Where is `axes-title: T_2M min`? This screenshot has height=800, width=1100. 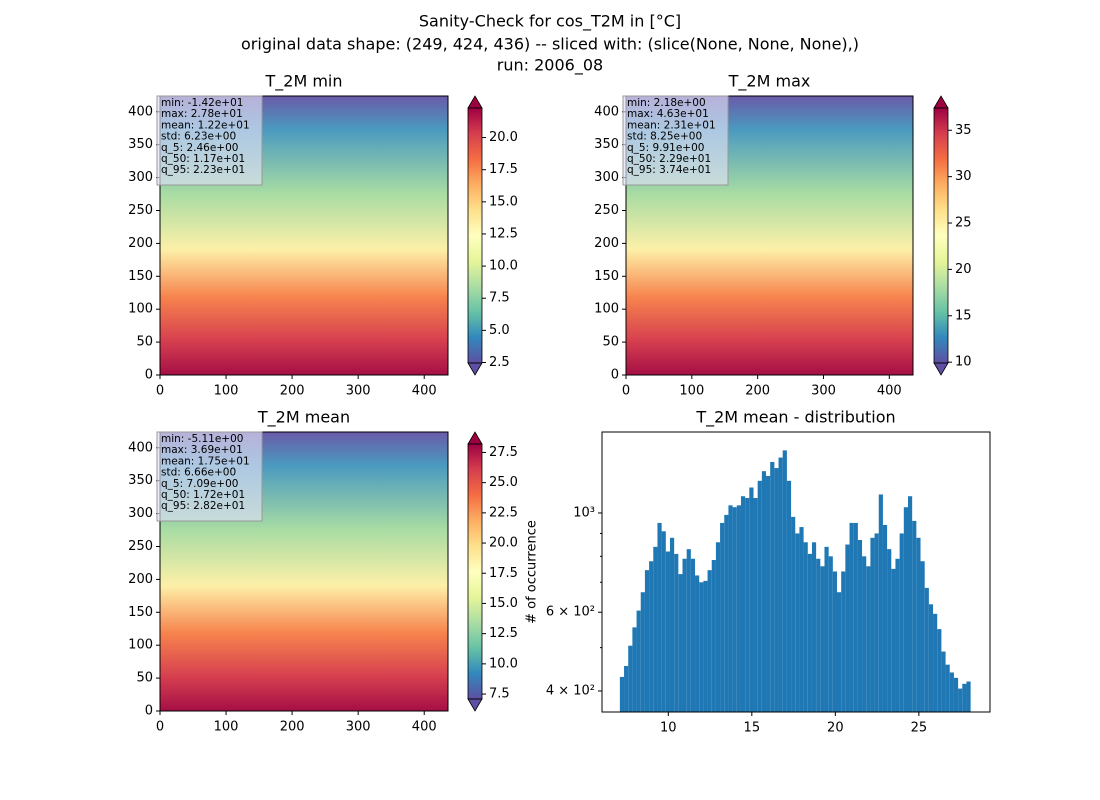
axes-title: T_2M min is located at coordinates (303, 82).